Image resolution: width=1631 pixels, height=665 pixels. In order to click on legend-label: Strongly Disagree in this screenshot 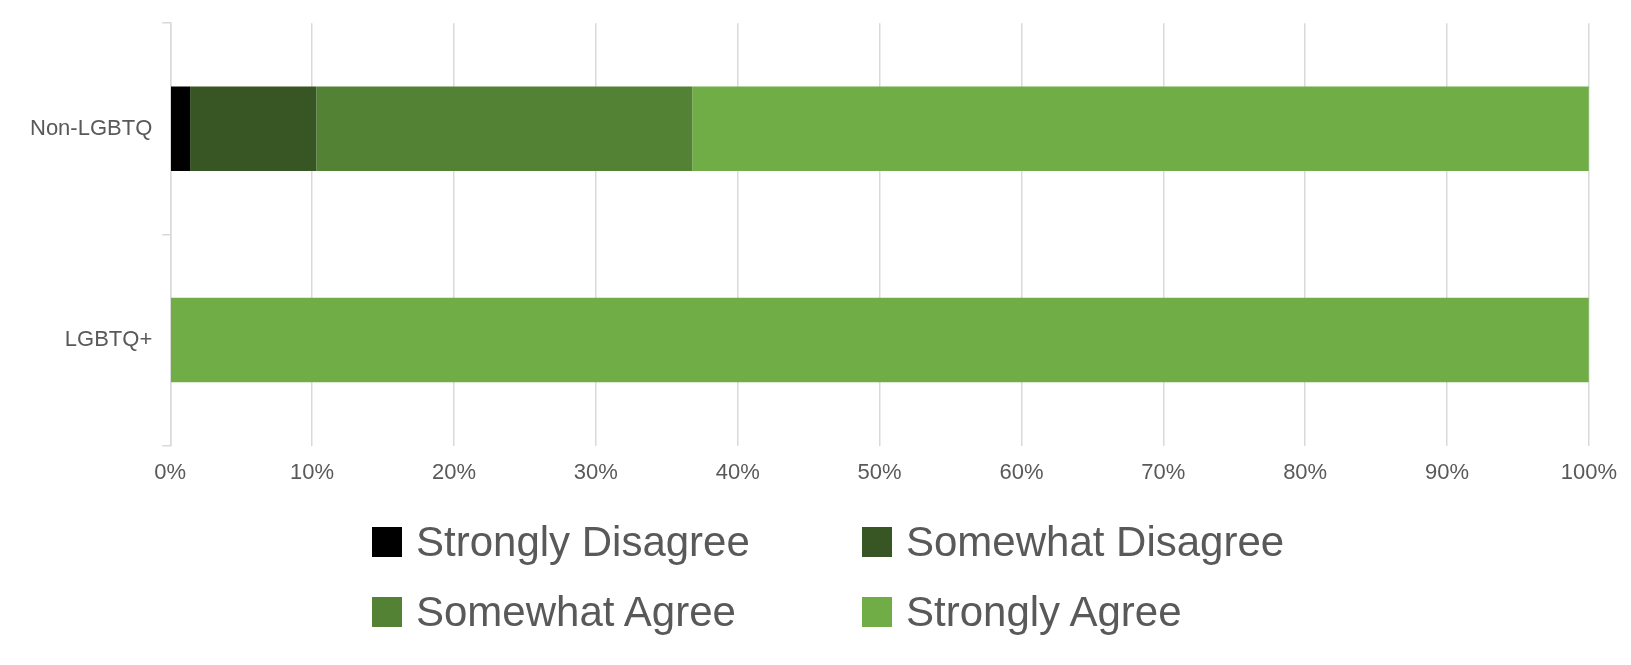, I will do `click(583, 542)`.